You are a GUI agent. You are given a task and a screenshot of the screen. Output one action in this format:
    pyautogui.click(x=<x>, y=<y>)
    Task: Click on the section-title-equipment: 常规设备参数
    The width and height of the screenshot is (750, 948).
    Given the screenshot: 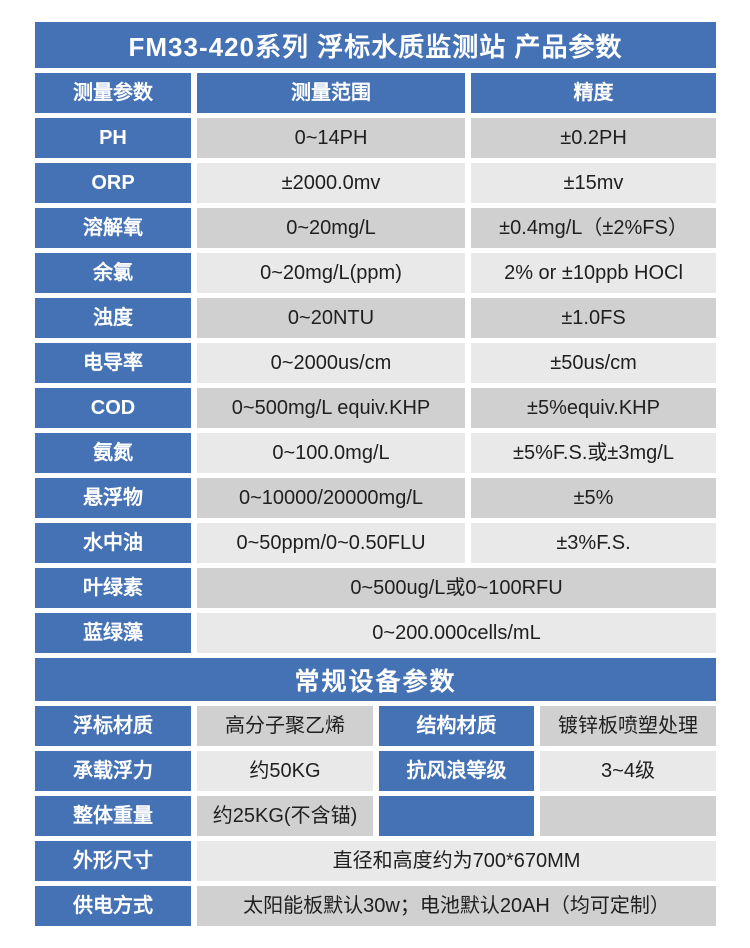 What is the action you would take?
    pyautogui.click(x=375, y=679)
    